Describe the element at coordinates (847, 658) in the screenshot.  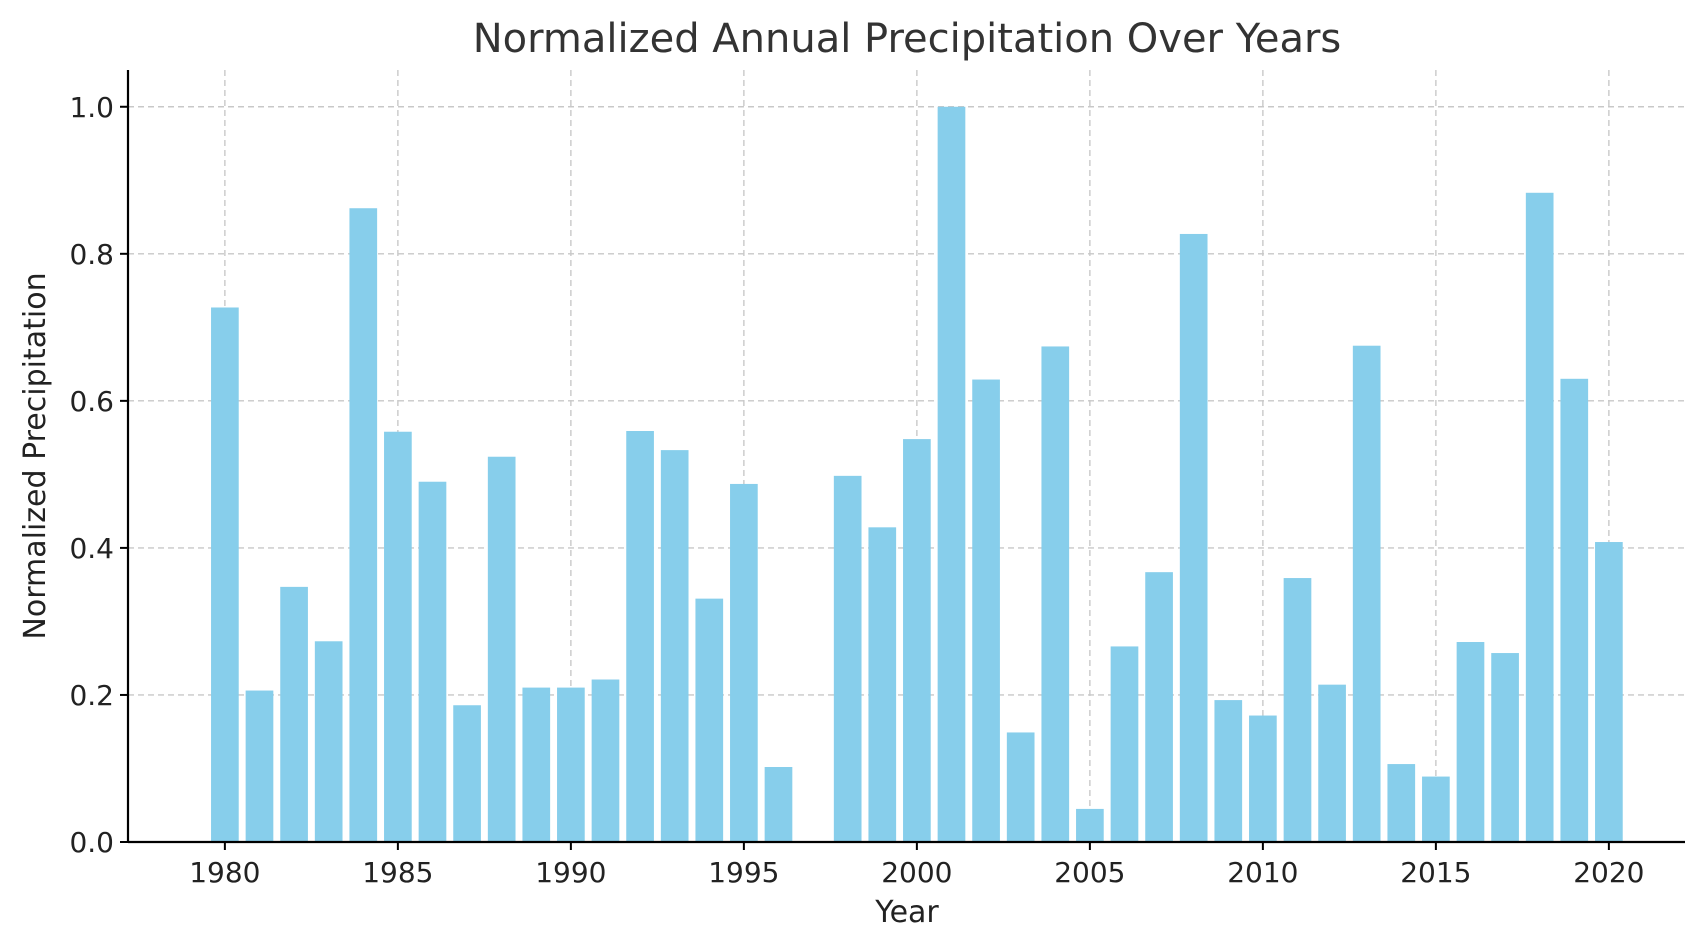
I see `bar-1998` at that location.